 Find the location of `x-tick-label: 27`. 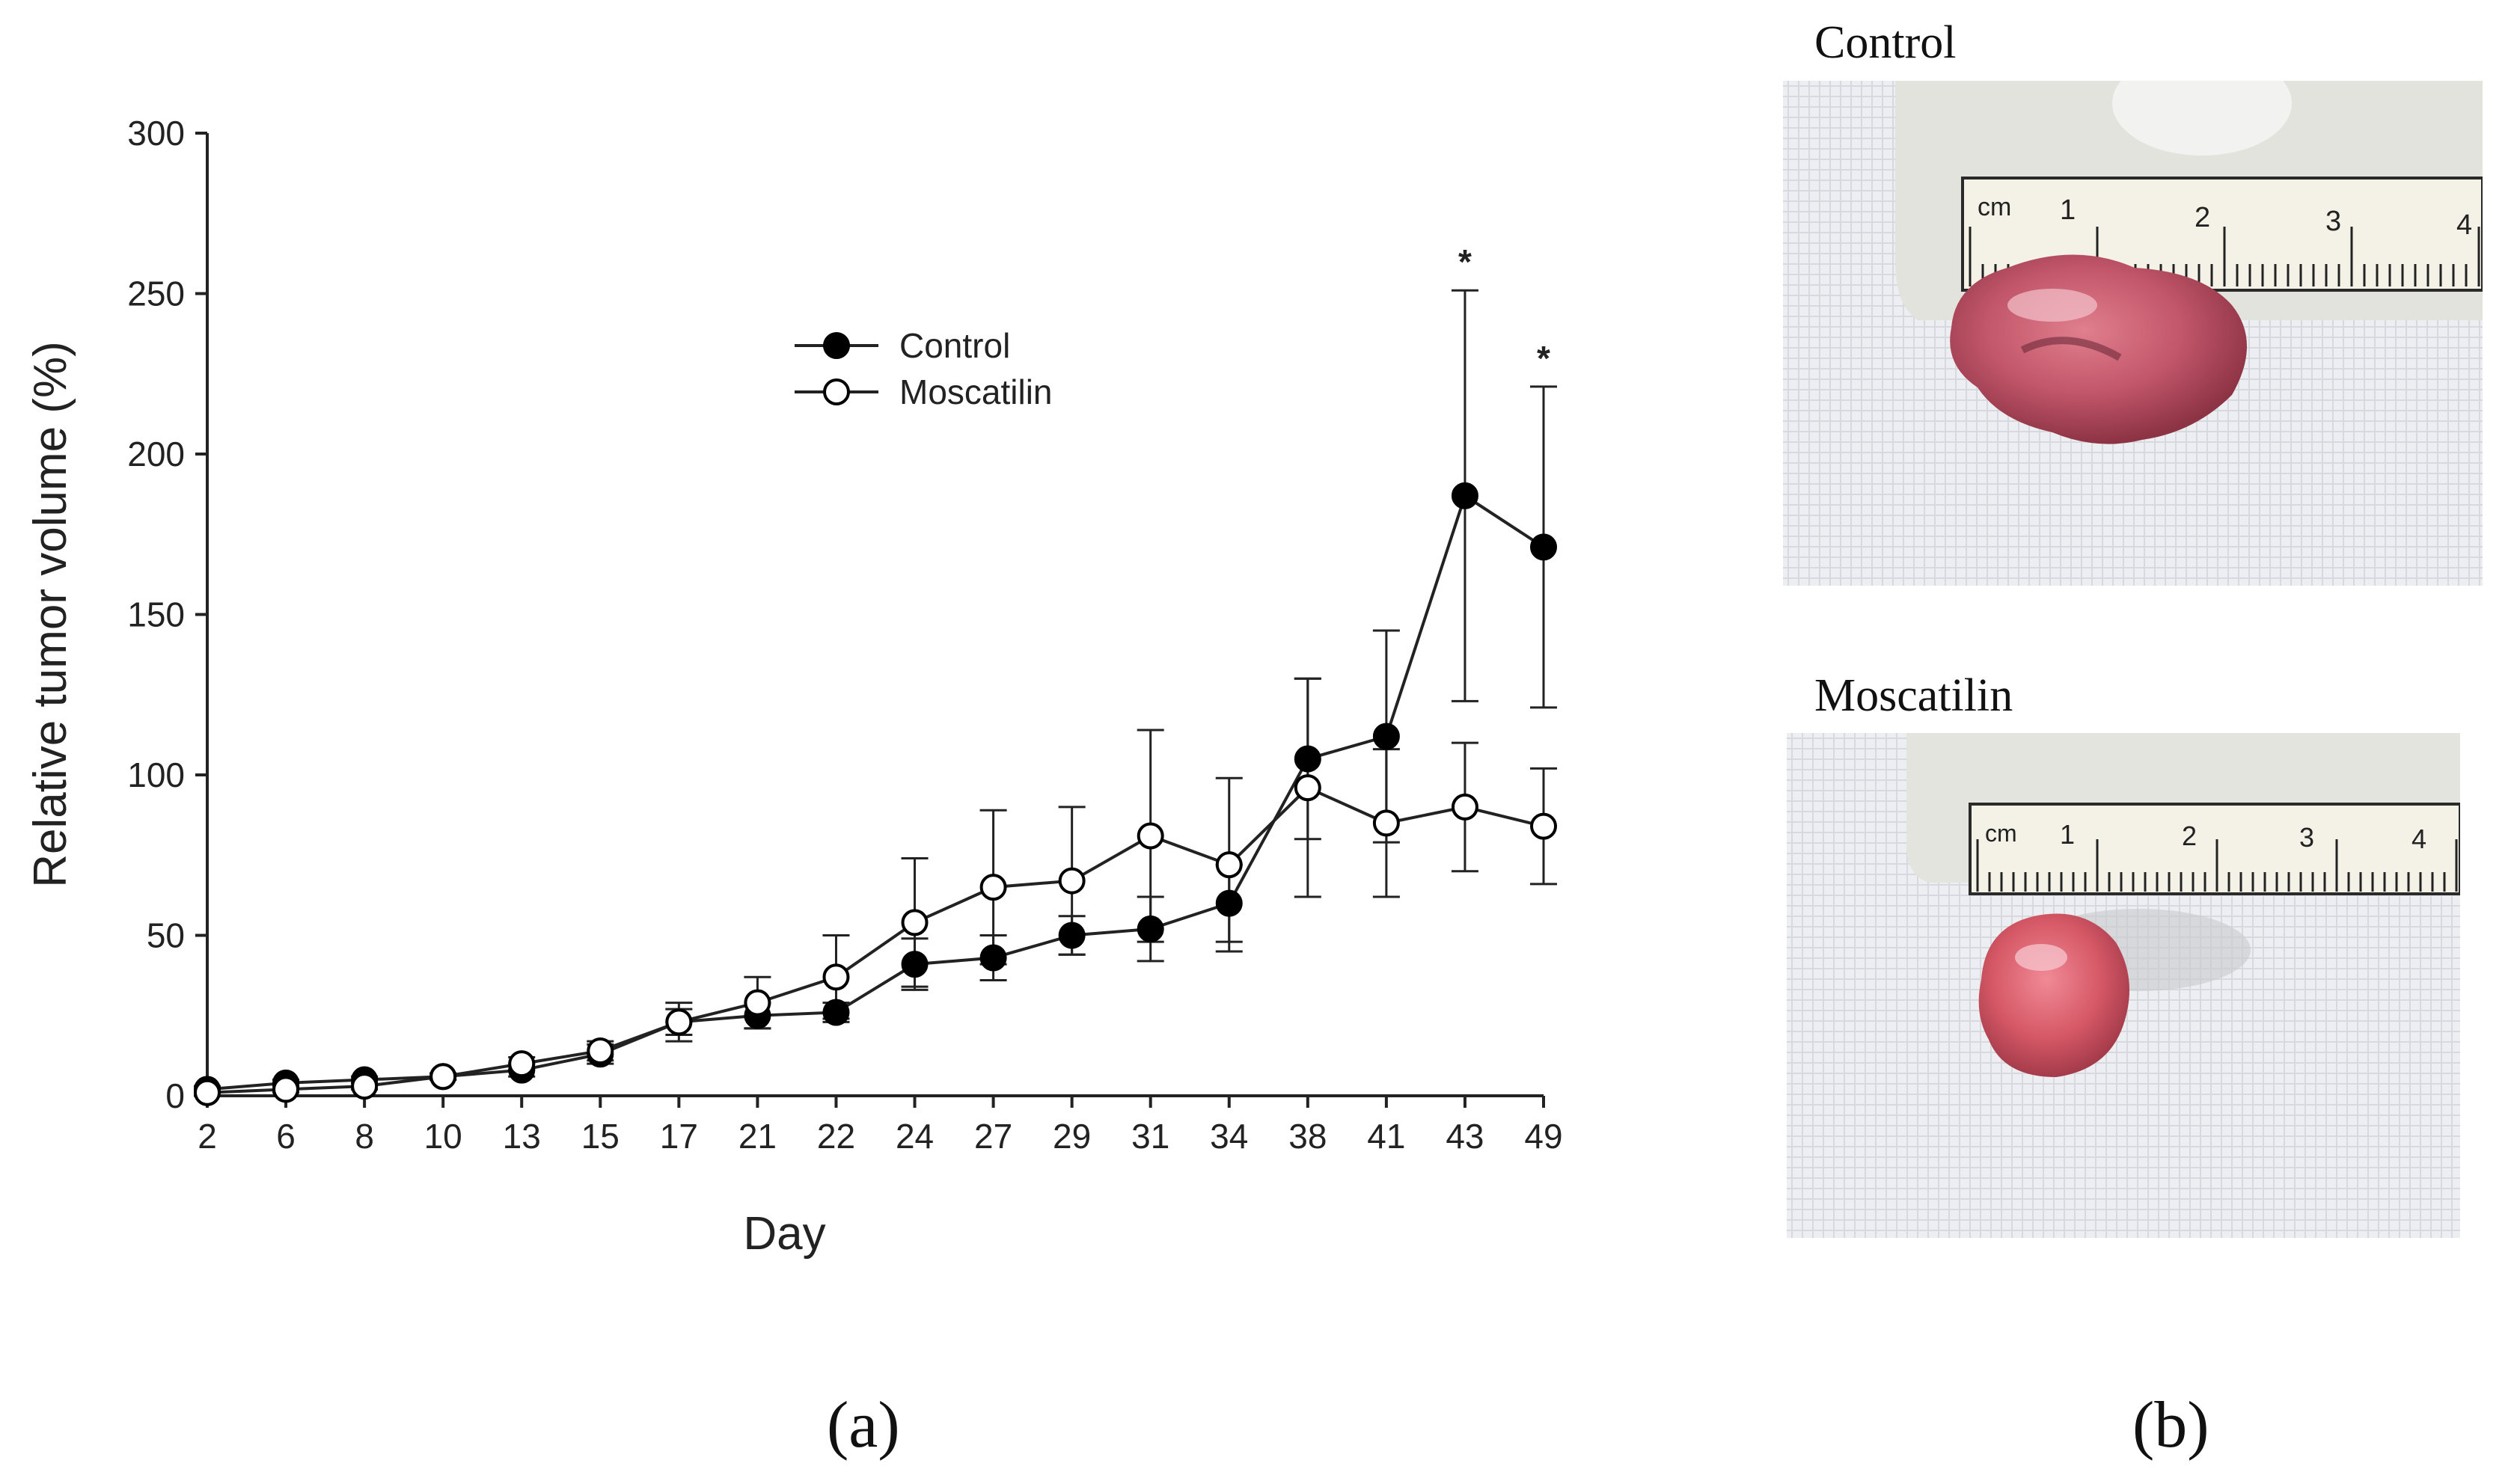

x-tick-label: 27 is located at coordinates (993, 1136).